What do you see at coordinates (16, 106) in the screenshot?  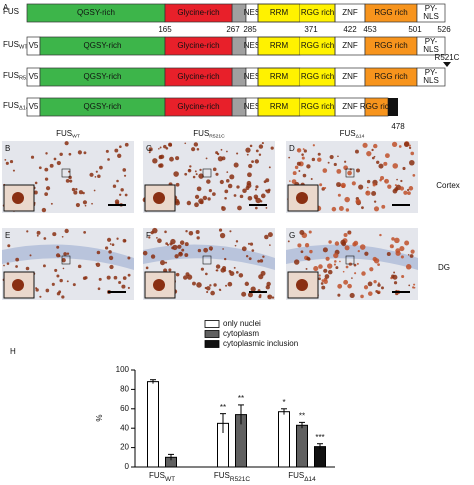 I see `row-label: FUSΔ14` at bounding box center [16, 106].